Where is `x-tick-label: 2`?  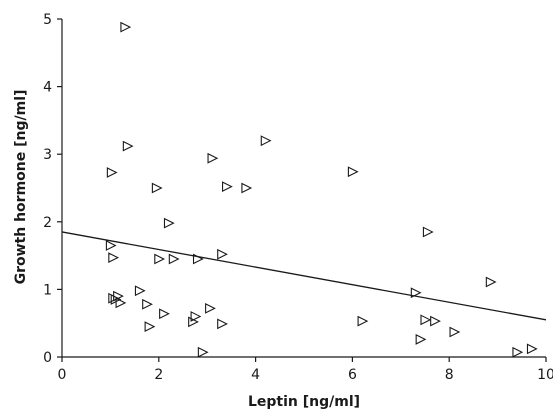 x-tick-label: 2 is located at coordinates (158, 375).